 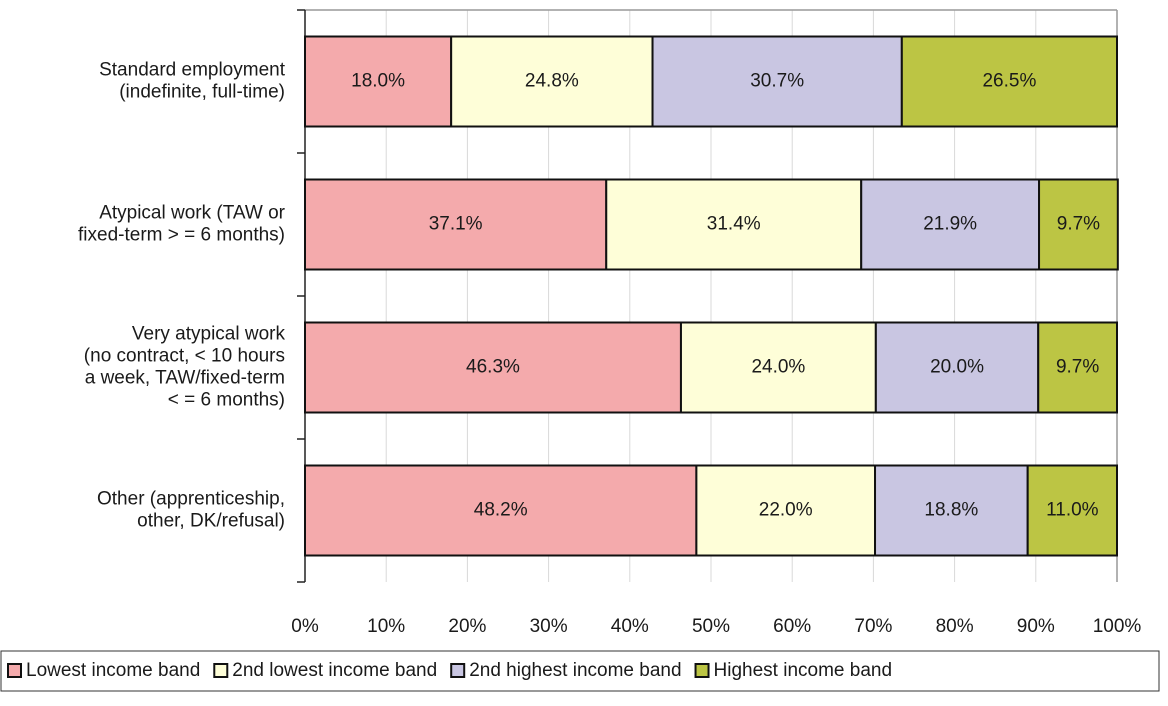 I want to click on data-label: 22.0%, so click(x=786, y=510).